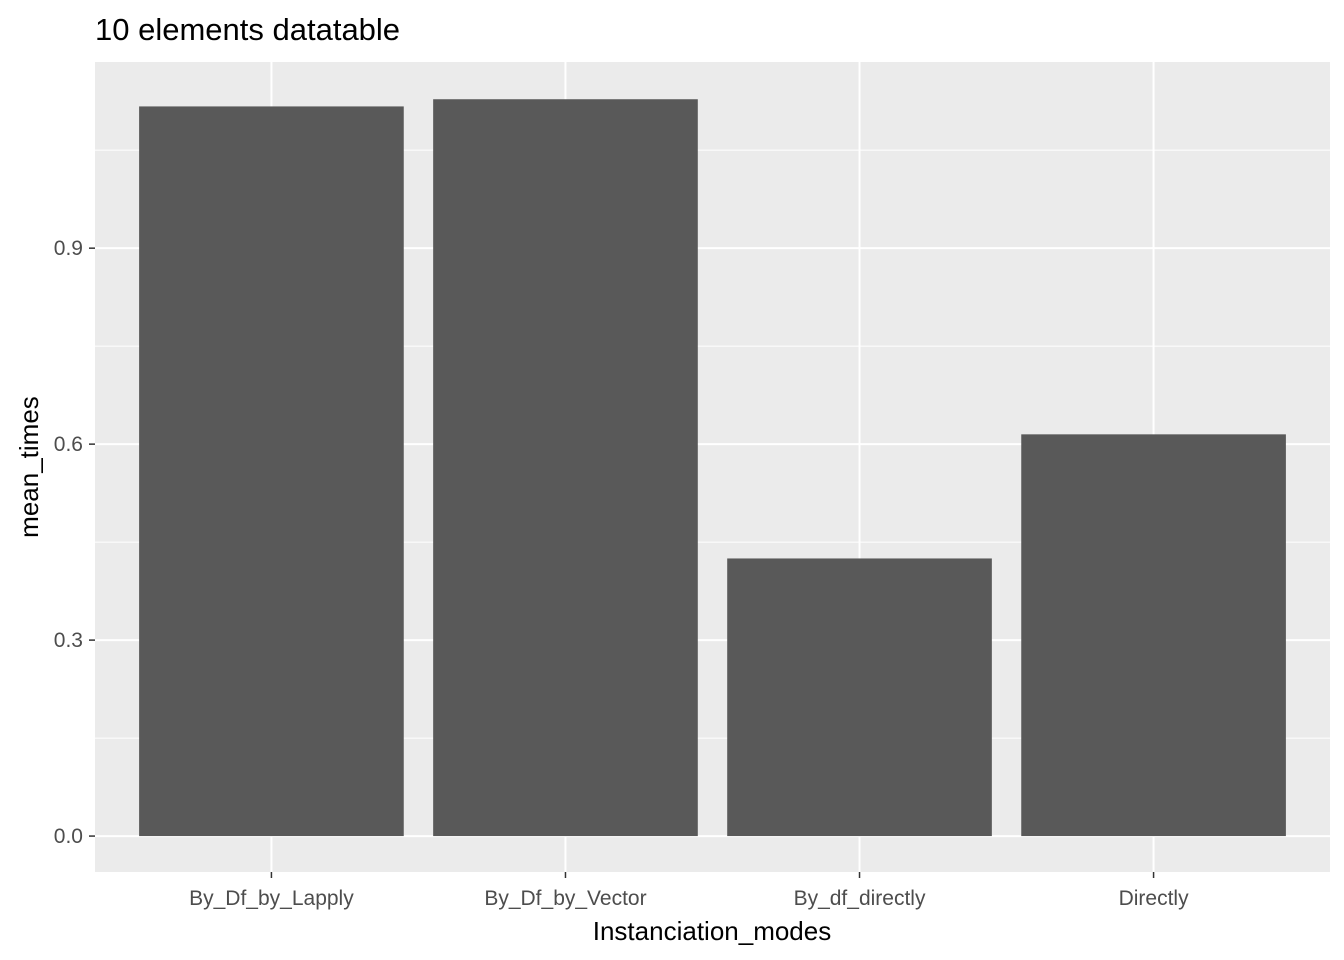 This screenshot has width=1344, height=960. I want to click on x-tick-label: By_Df_by_Lapply, so click(271, 898).